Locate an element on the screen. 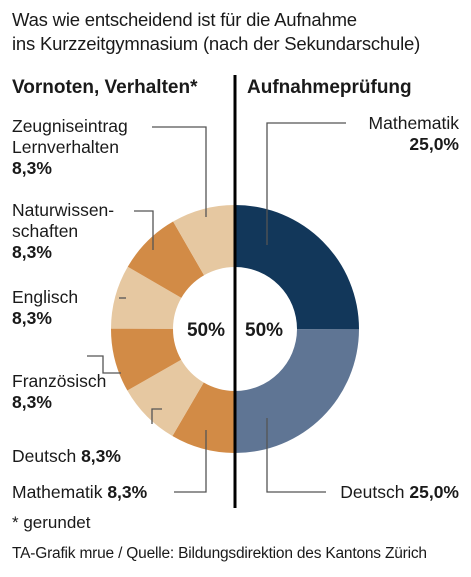 The height and width of the screenshot is (577, 471). label-deutsch-left: Deutsch 8,3% is located at coordinates (66, 456).